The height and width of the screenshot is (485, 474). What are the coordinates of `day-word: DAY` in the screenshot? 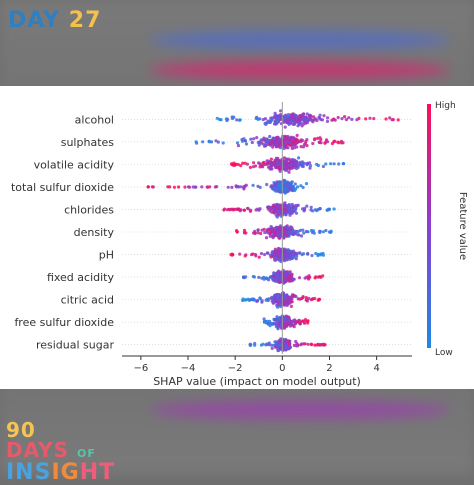 It's located at (34, 20).